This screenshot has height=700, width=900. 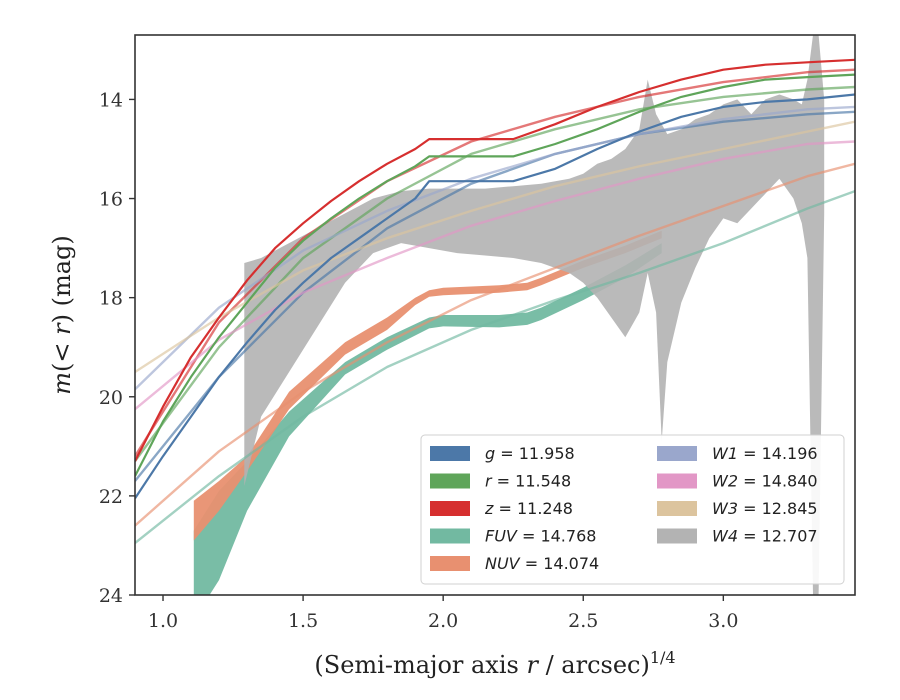 What do you see at coordinates (111, 299) in the screenshot?
I see `y-tick-label: 18` at bounding box center [111, 299].